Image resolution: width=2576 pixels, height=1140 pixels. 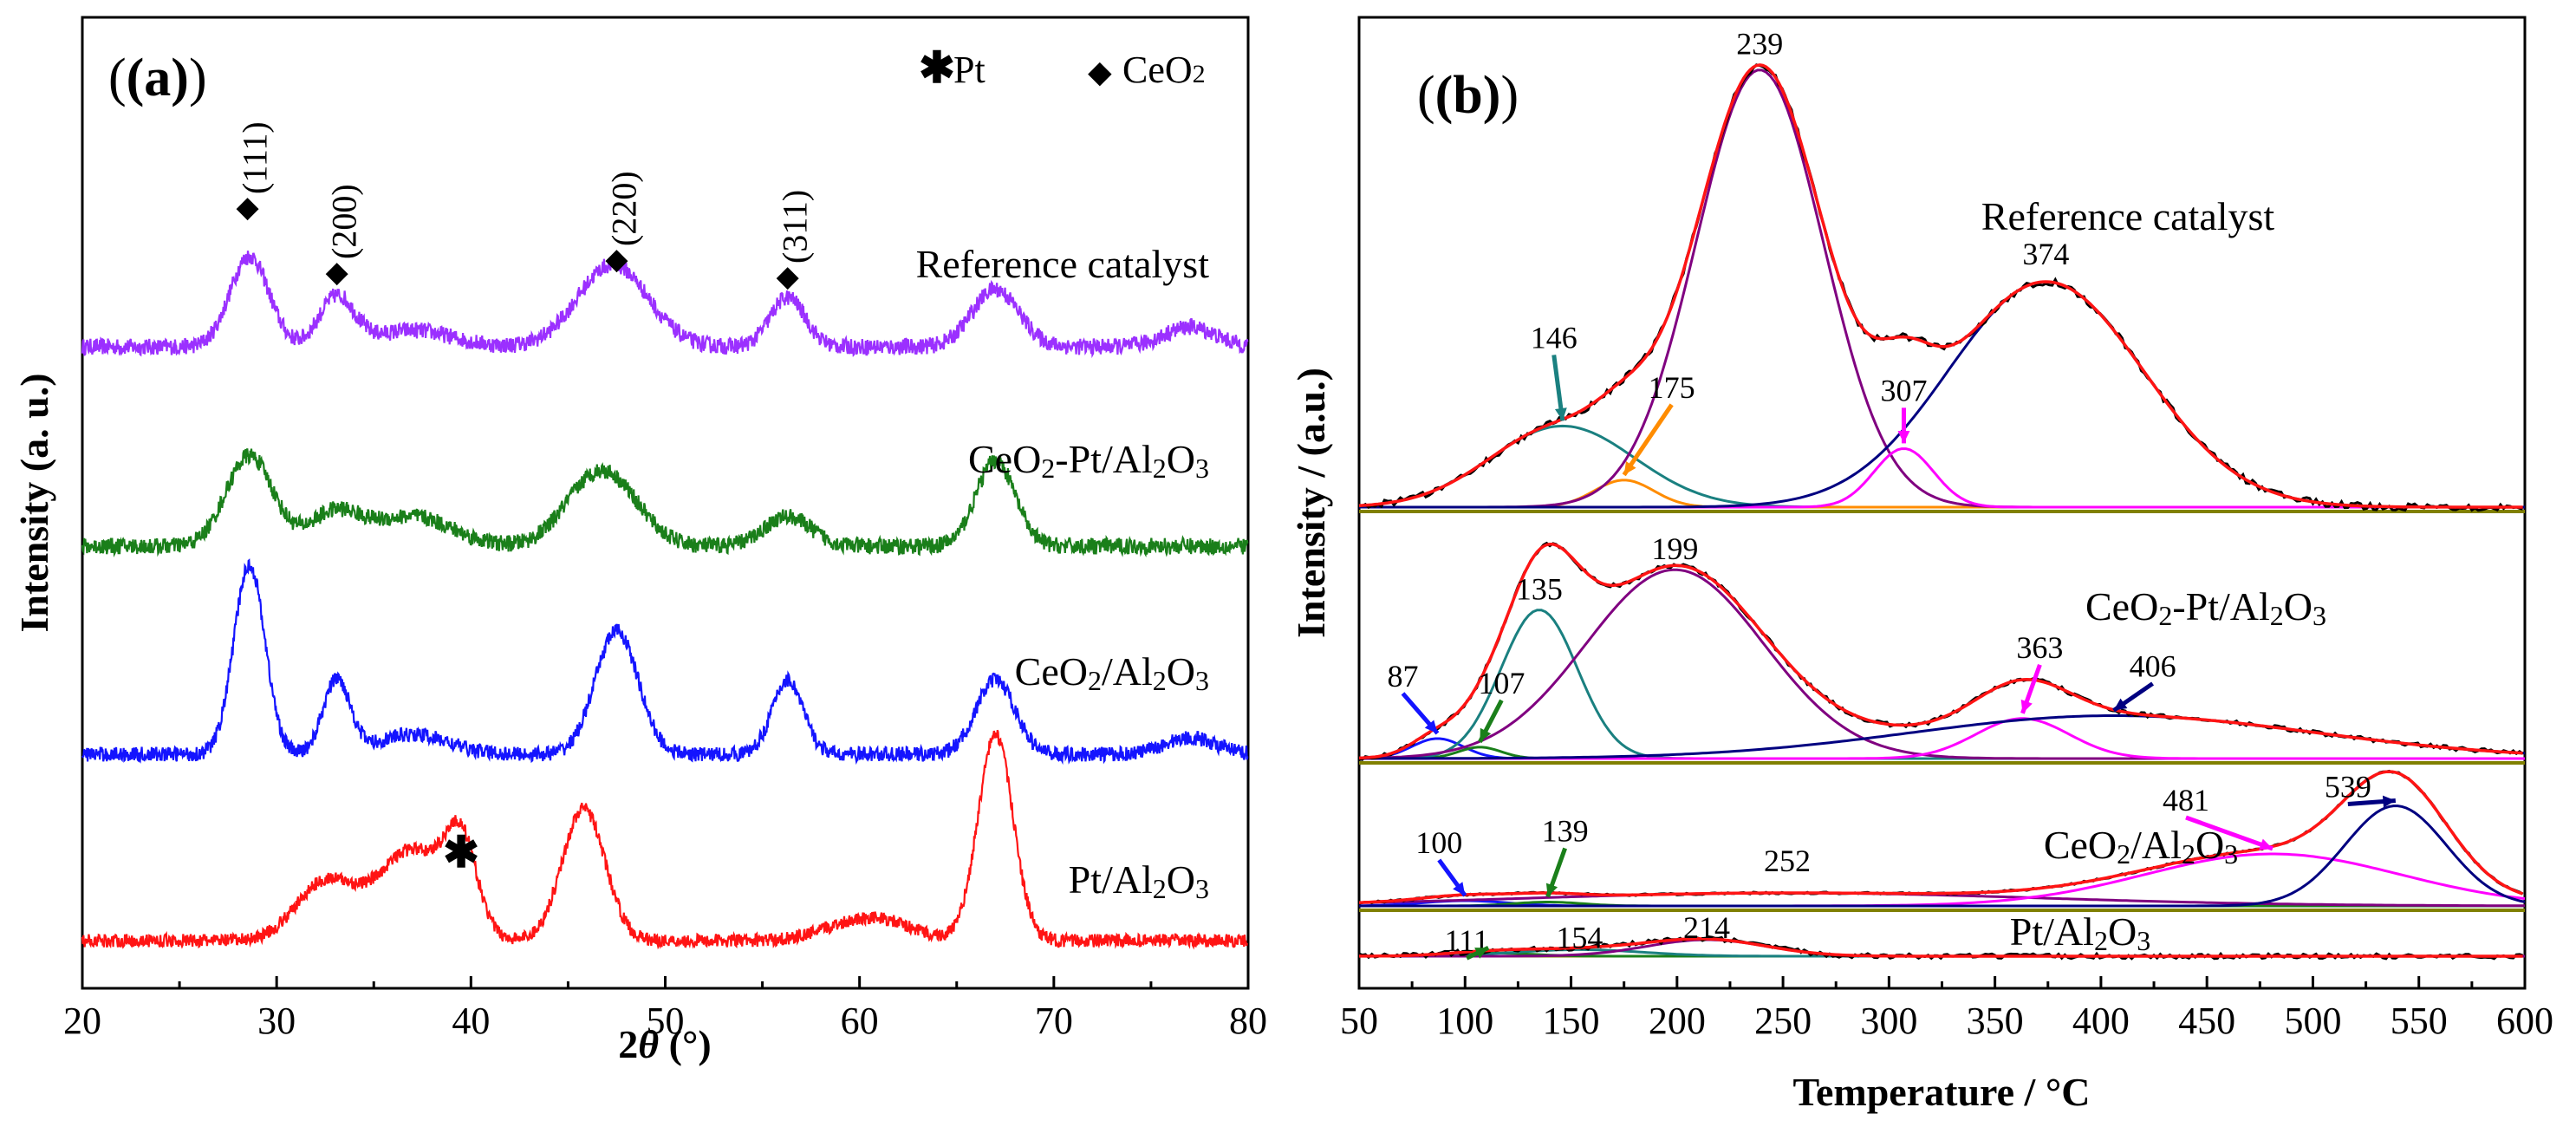 What do you see at coordinates (1677, 1021) in the screenshot?
I see `b-x-tick-label: 200` at bounding box center [1677, 1021].